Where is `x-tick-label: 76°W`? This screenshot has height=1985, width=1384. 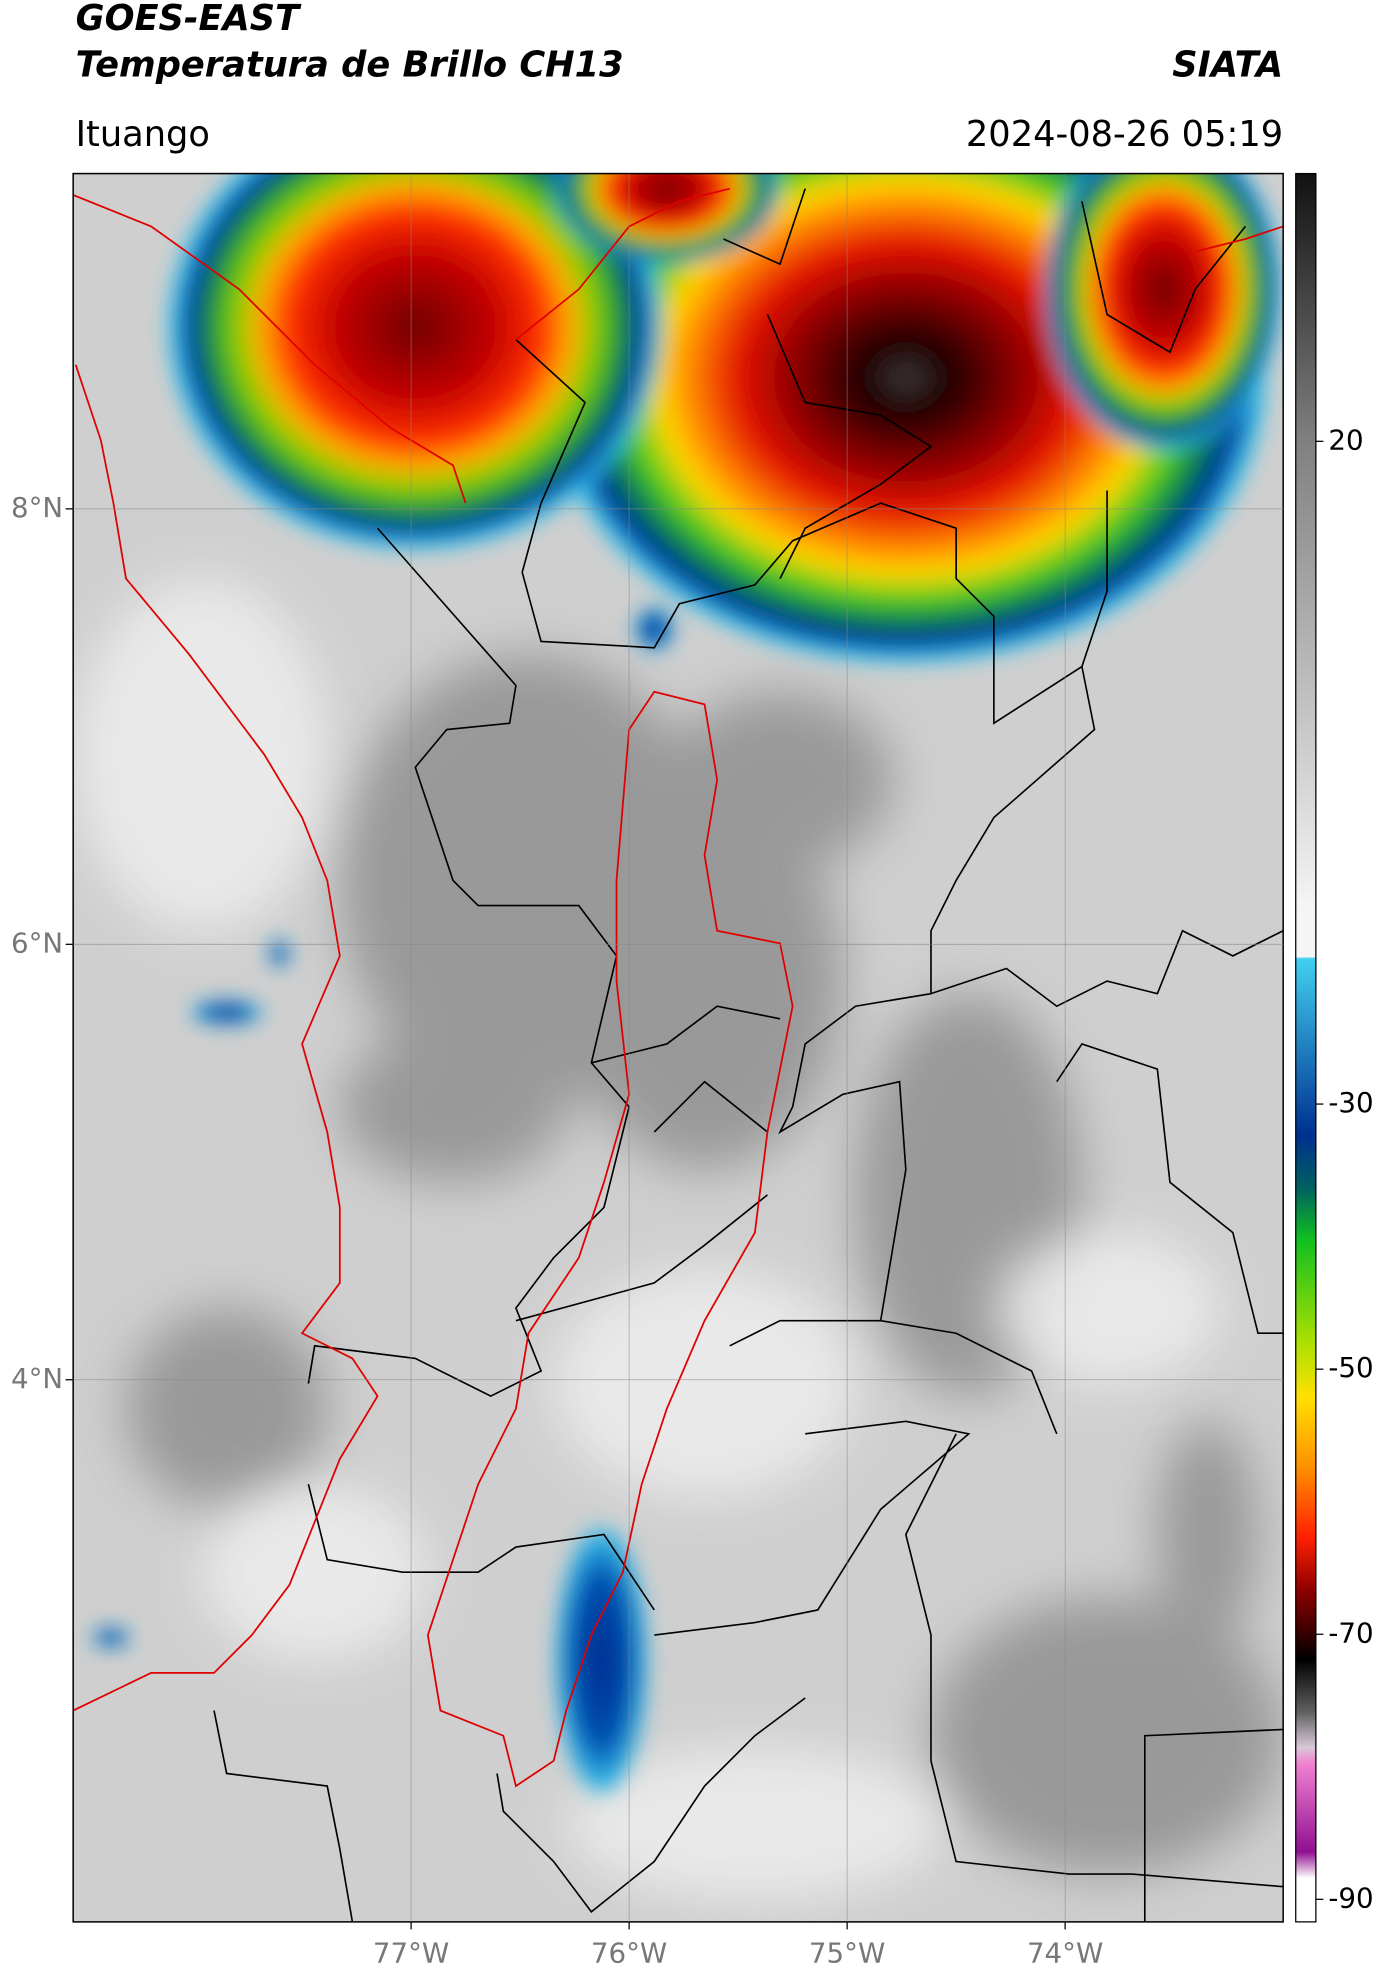 x-tick-label: 76°W is located at coordinates (629, 1953).